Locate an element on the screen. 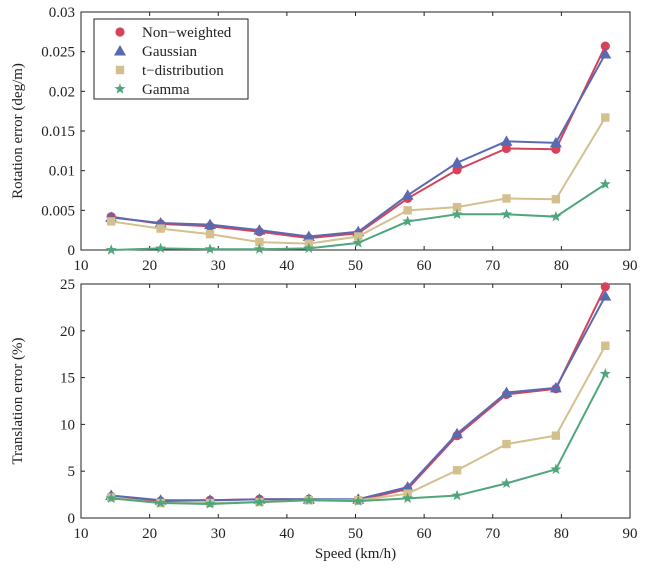  y-tick-label: 5 is located at coordinates (72, 472).